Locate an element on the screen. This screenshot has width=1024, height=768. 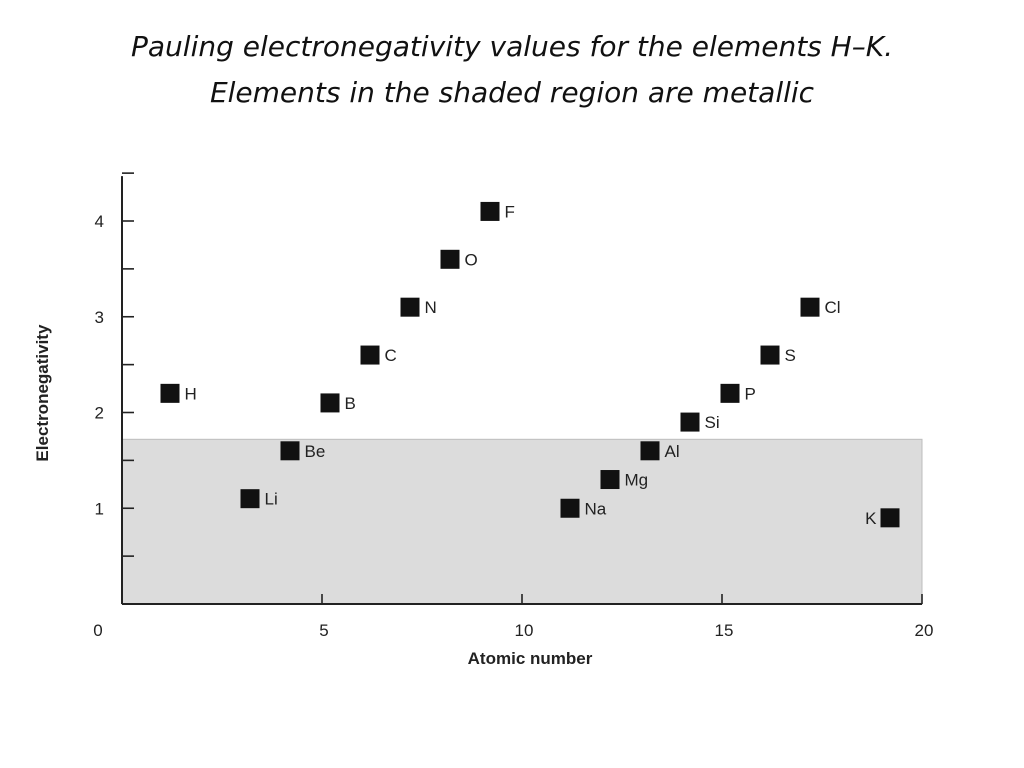
data-point-c: C is located at coordinates (378, 355).